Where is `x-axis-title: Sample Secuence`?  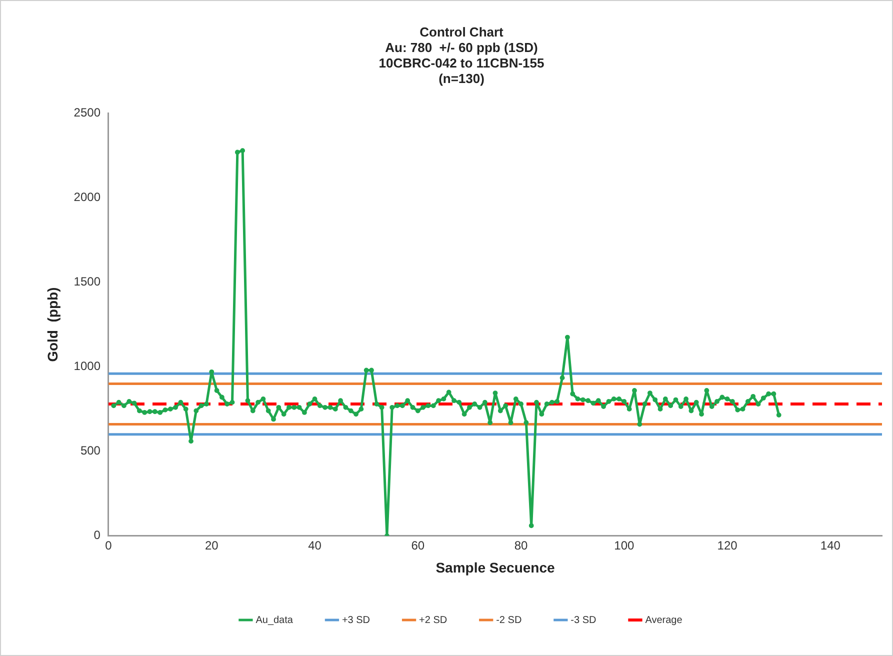
x-axis-title: Sample Secuence is located at coordinates (495, 567).